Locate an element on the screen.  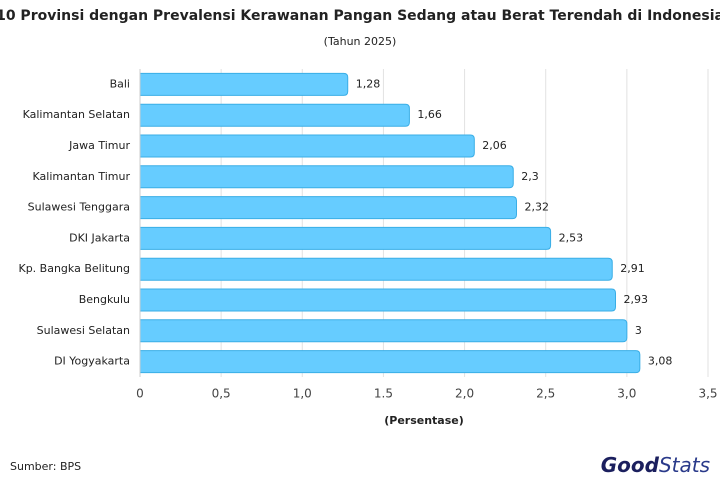
x-tick-label: 1,0 is located at coordinates (302, 394).